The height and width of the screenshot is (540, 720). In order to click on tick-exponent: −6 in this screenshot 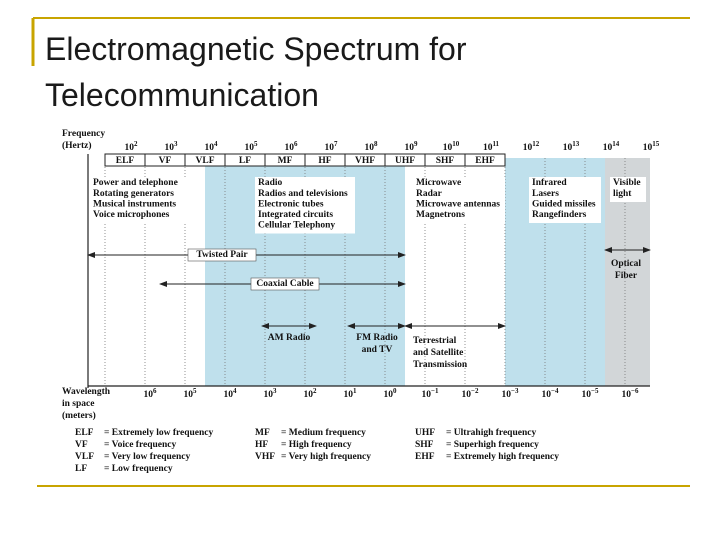, I will do `click(635, 391)`.